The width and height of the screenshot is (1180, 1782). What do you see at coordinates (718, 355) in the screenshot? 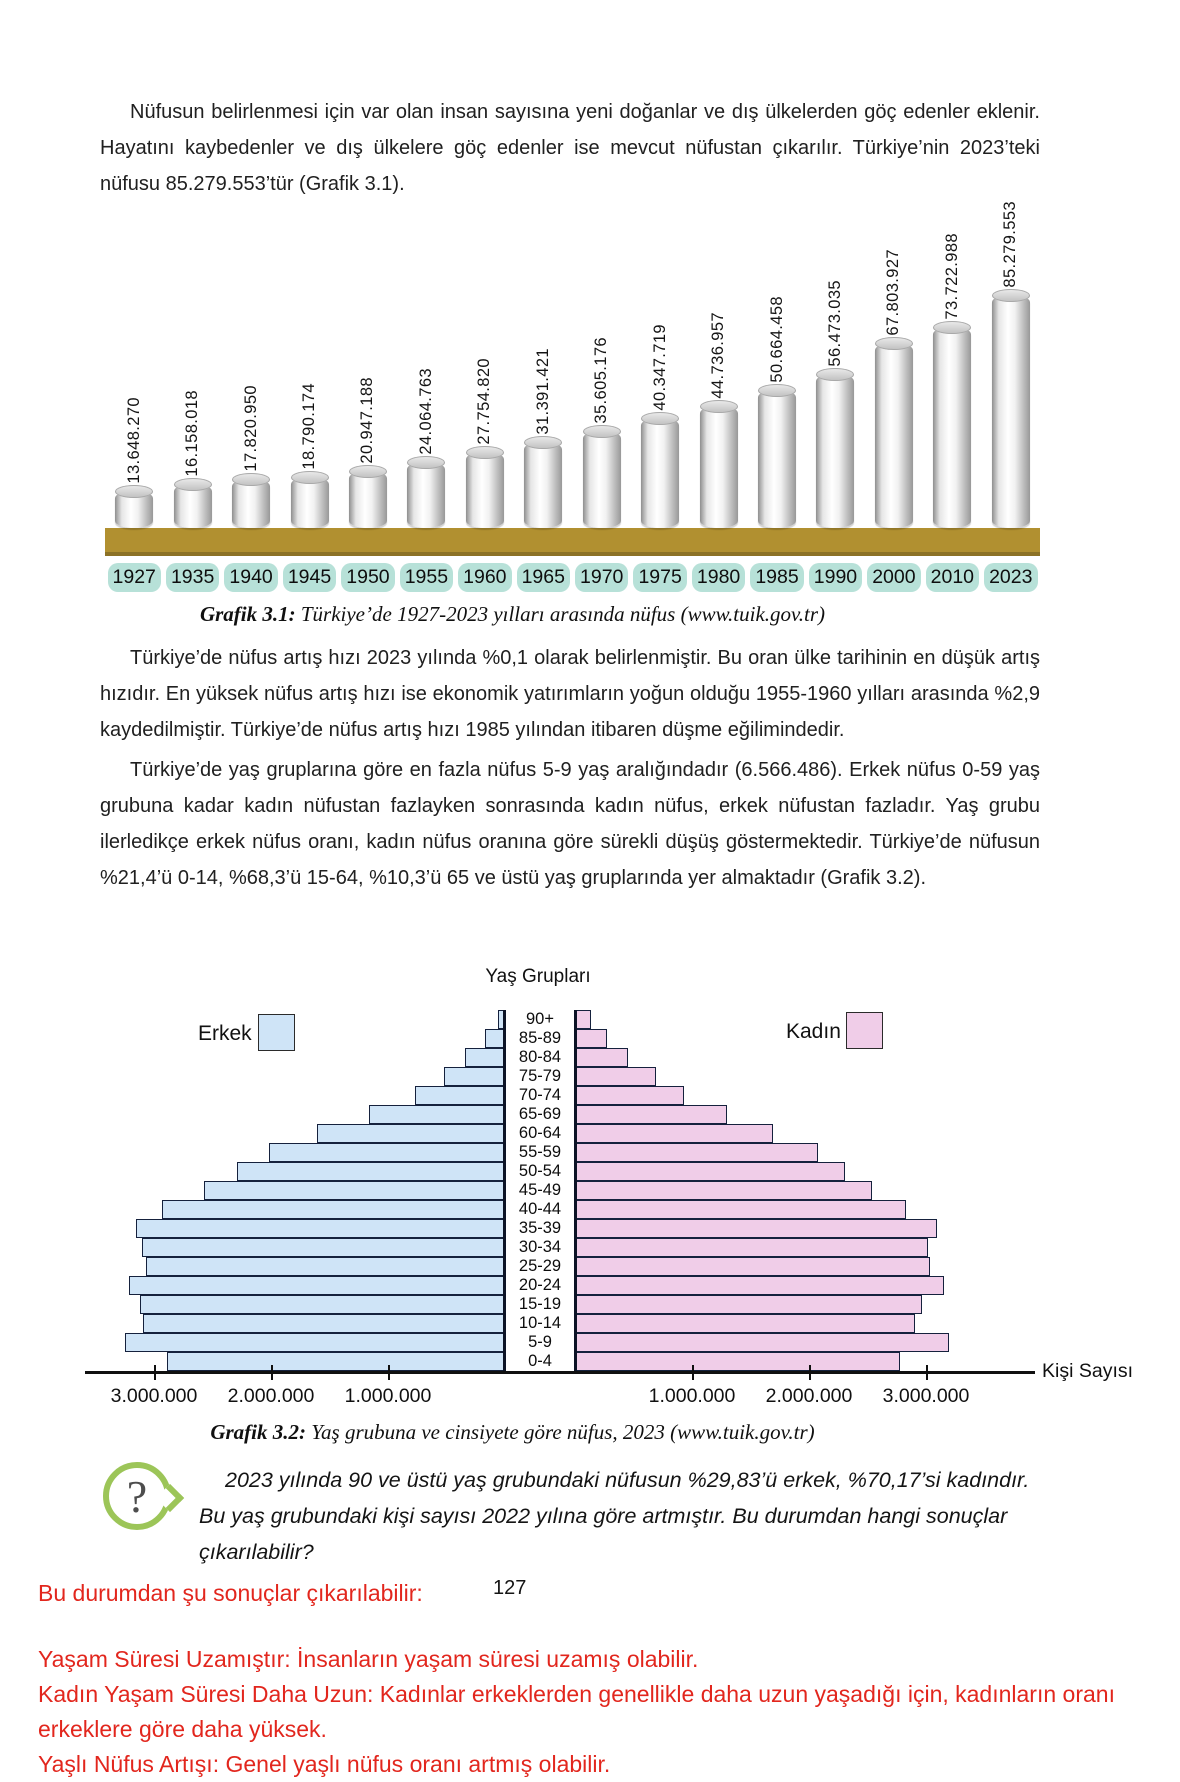
I see `bar-value-label: 44.736.957` at bounding box center [718, 355].